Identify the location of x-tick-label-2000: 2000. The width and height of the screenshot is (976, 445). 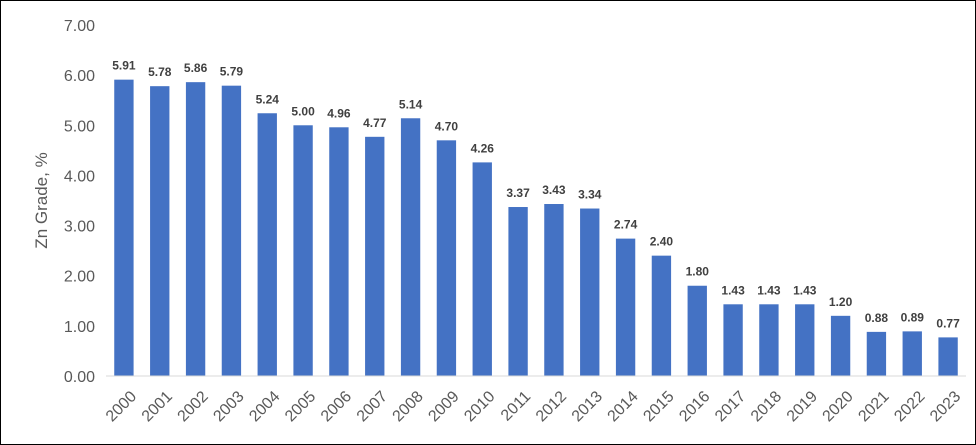
(121, 406).